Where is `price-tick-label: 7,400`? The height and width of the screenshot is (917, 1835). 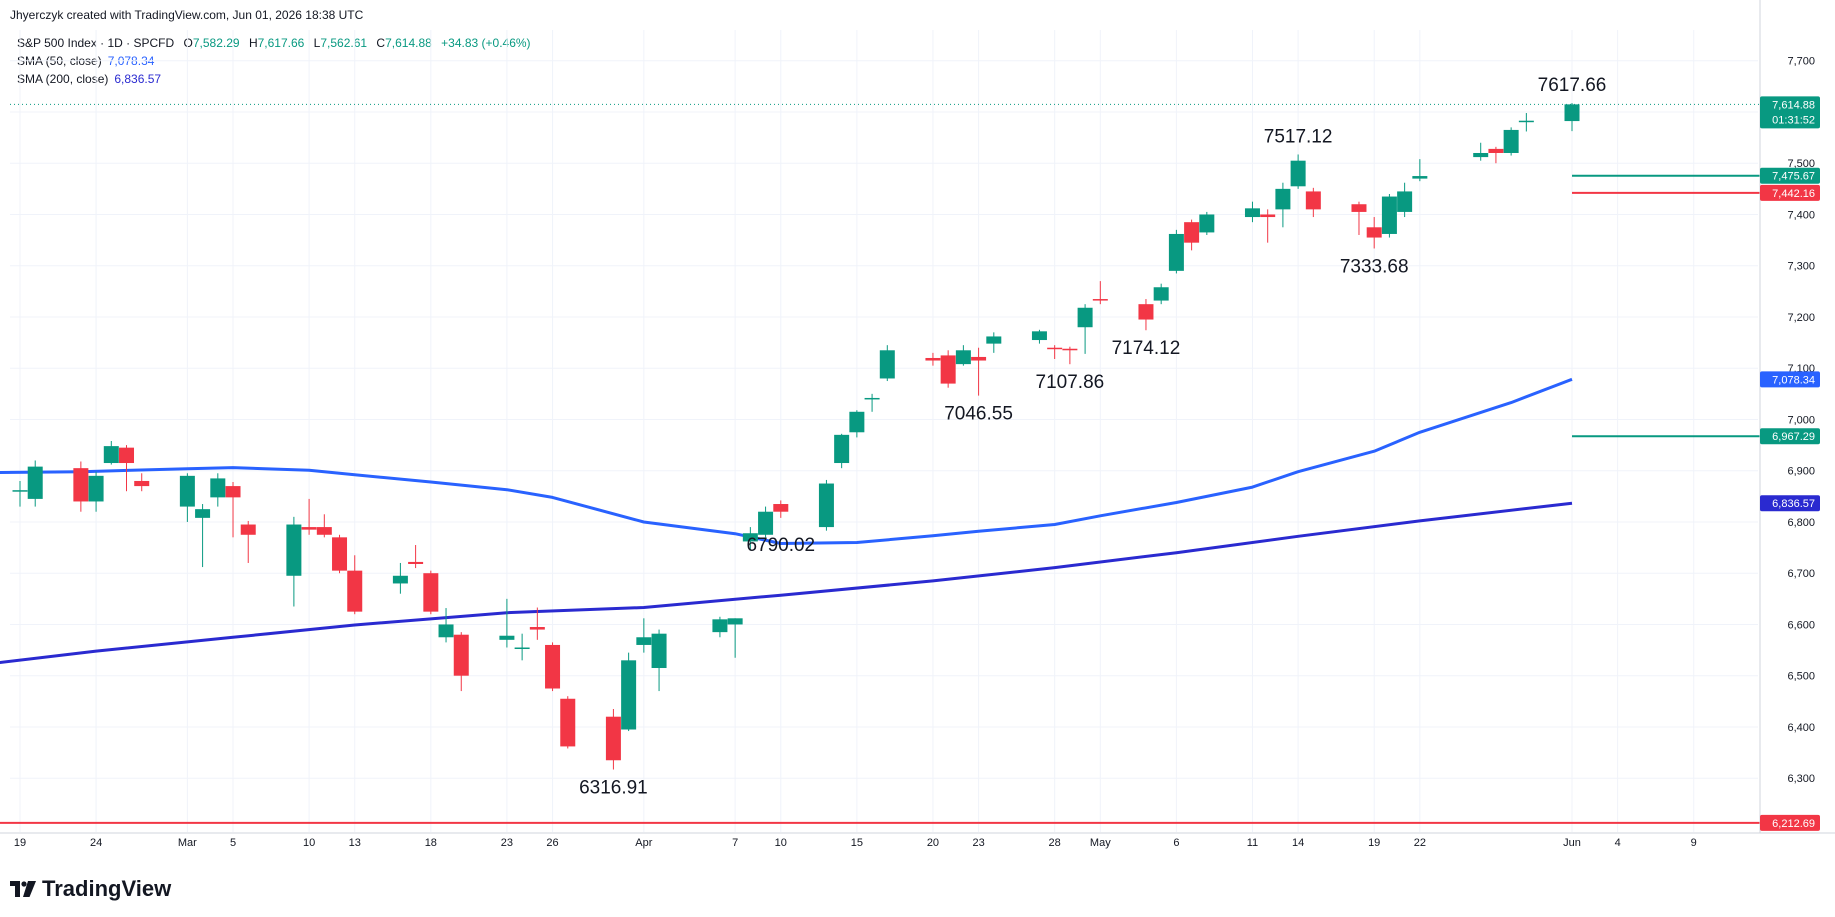 price-tick-label: 7,400 is located at coordinates (1801, 215).